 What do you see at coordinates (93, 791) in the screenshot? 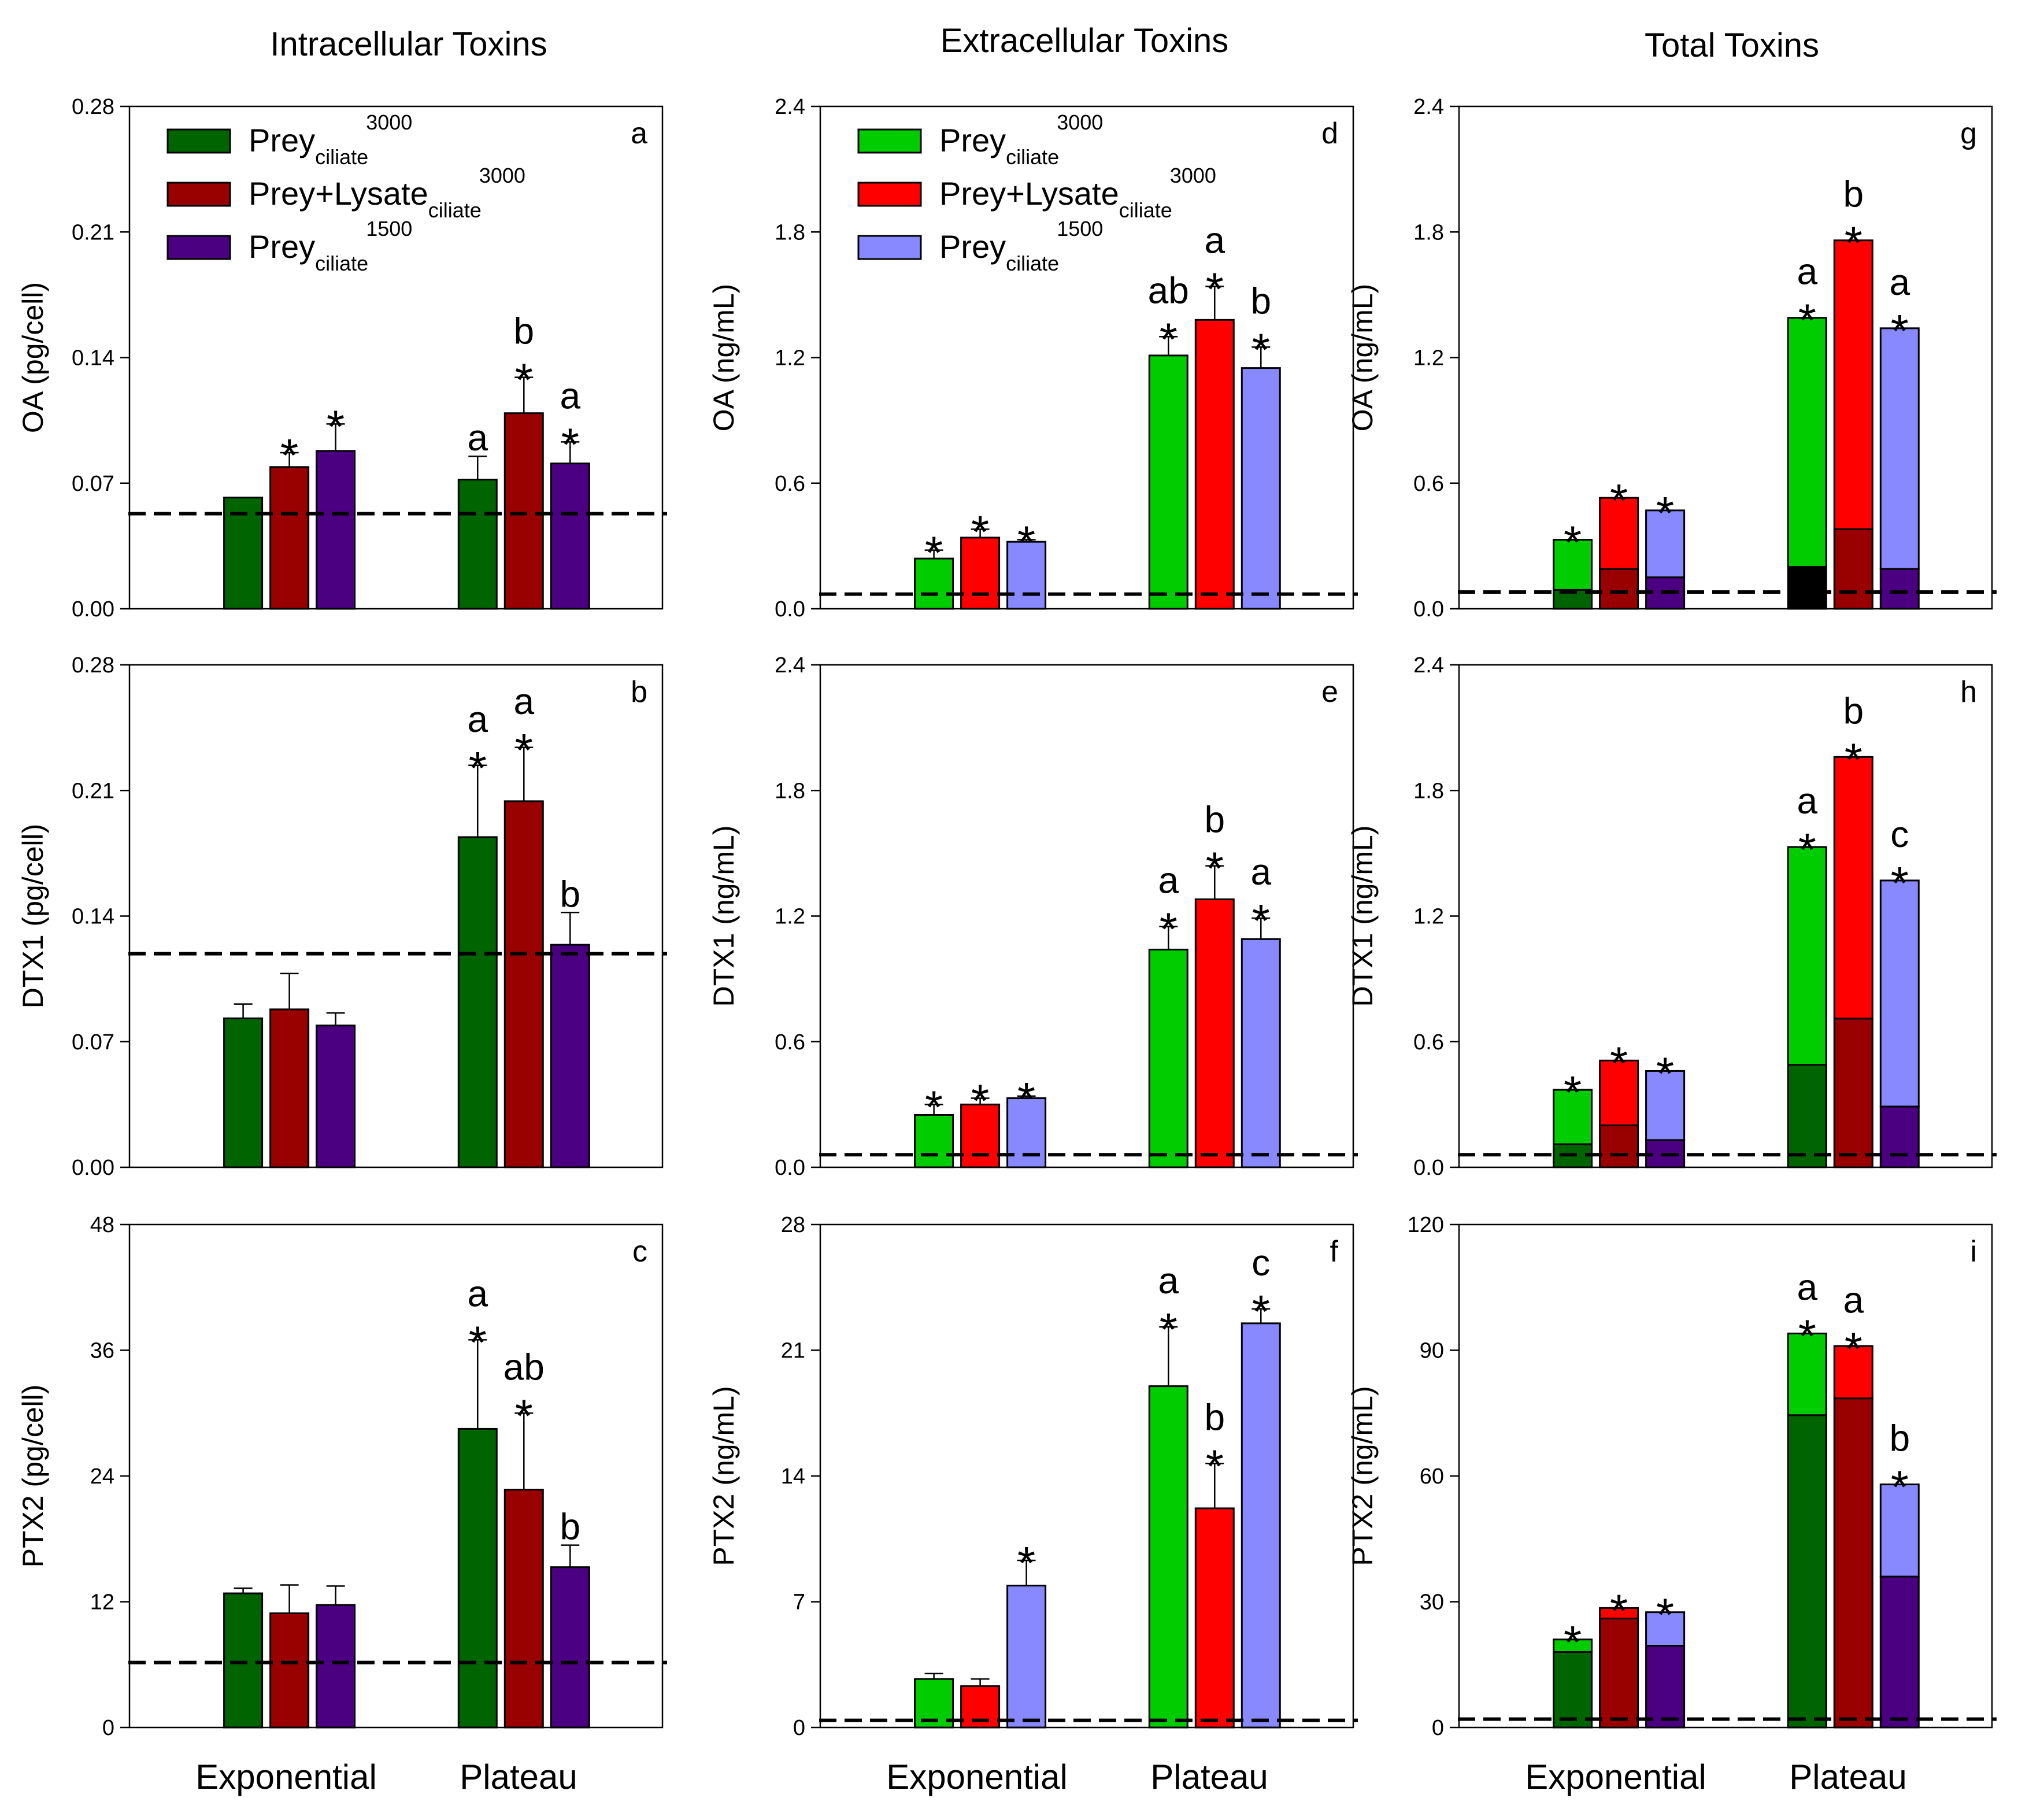
I see `y-tick-label: 0.21` at bounding box center [93, 791].